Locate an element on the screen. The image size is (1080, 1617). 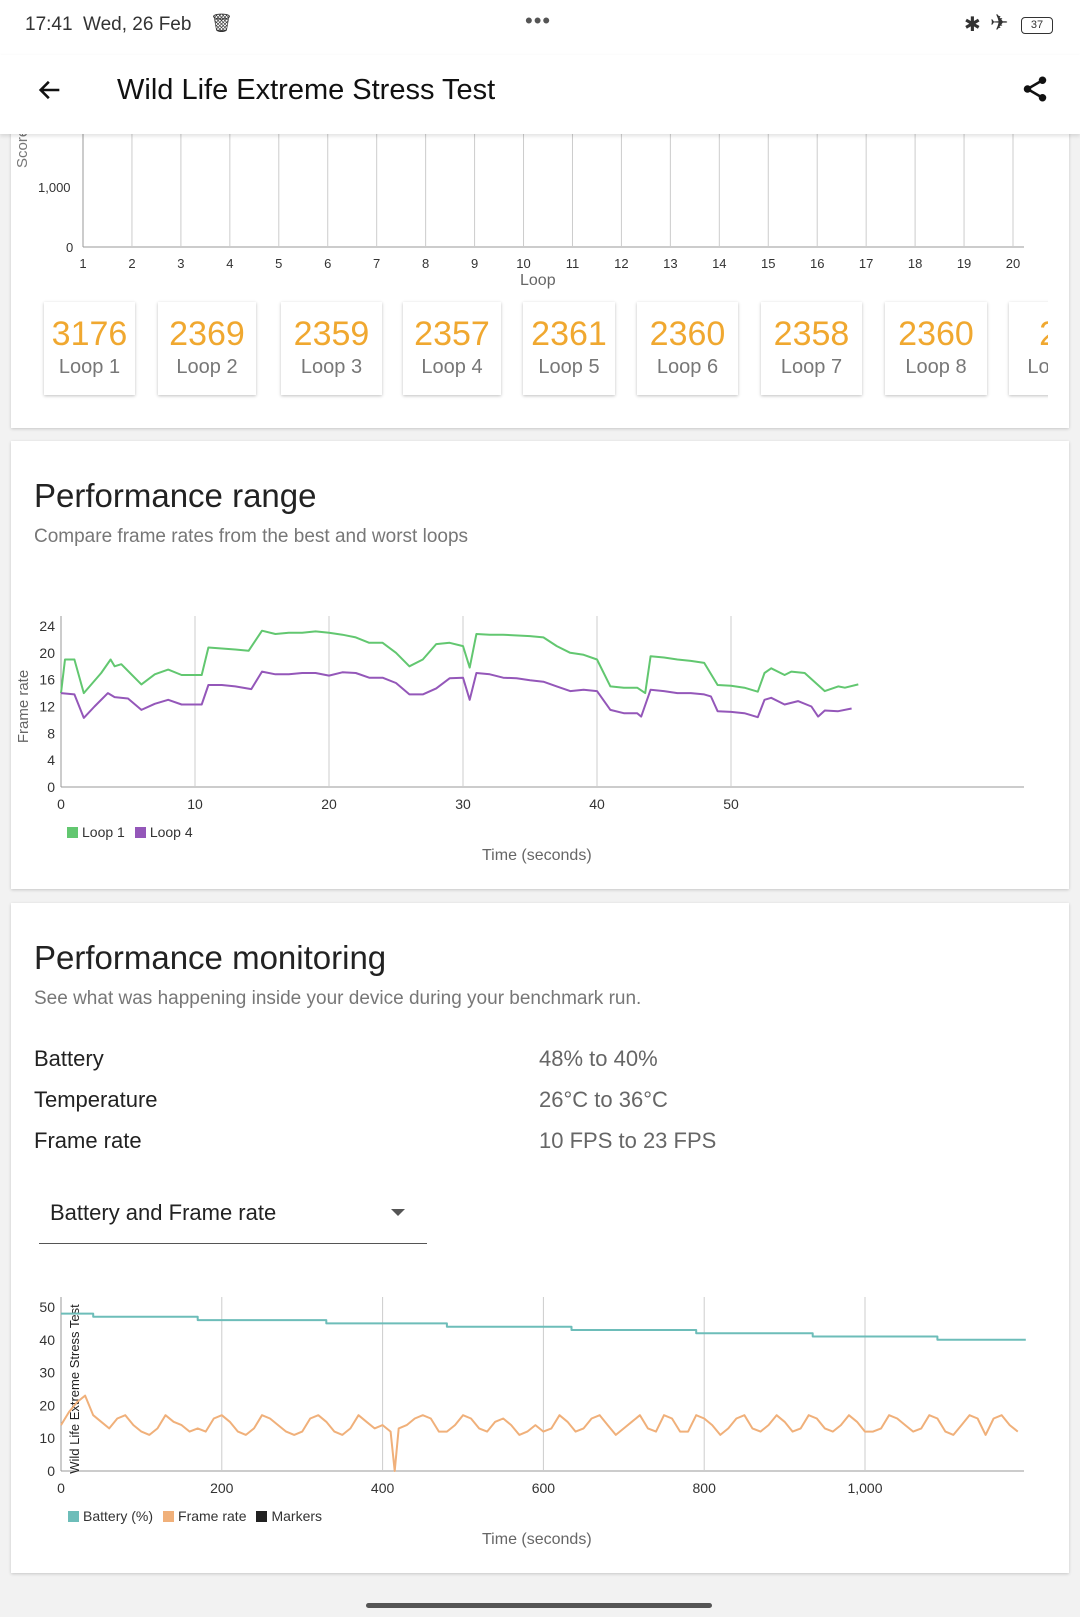
monitor-legend: Battery (%) Frame rate Markers is located at coordinates (195, 1516).